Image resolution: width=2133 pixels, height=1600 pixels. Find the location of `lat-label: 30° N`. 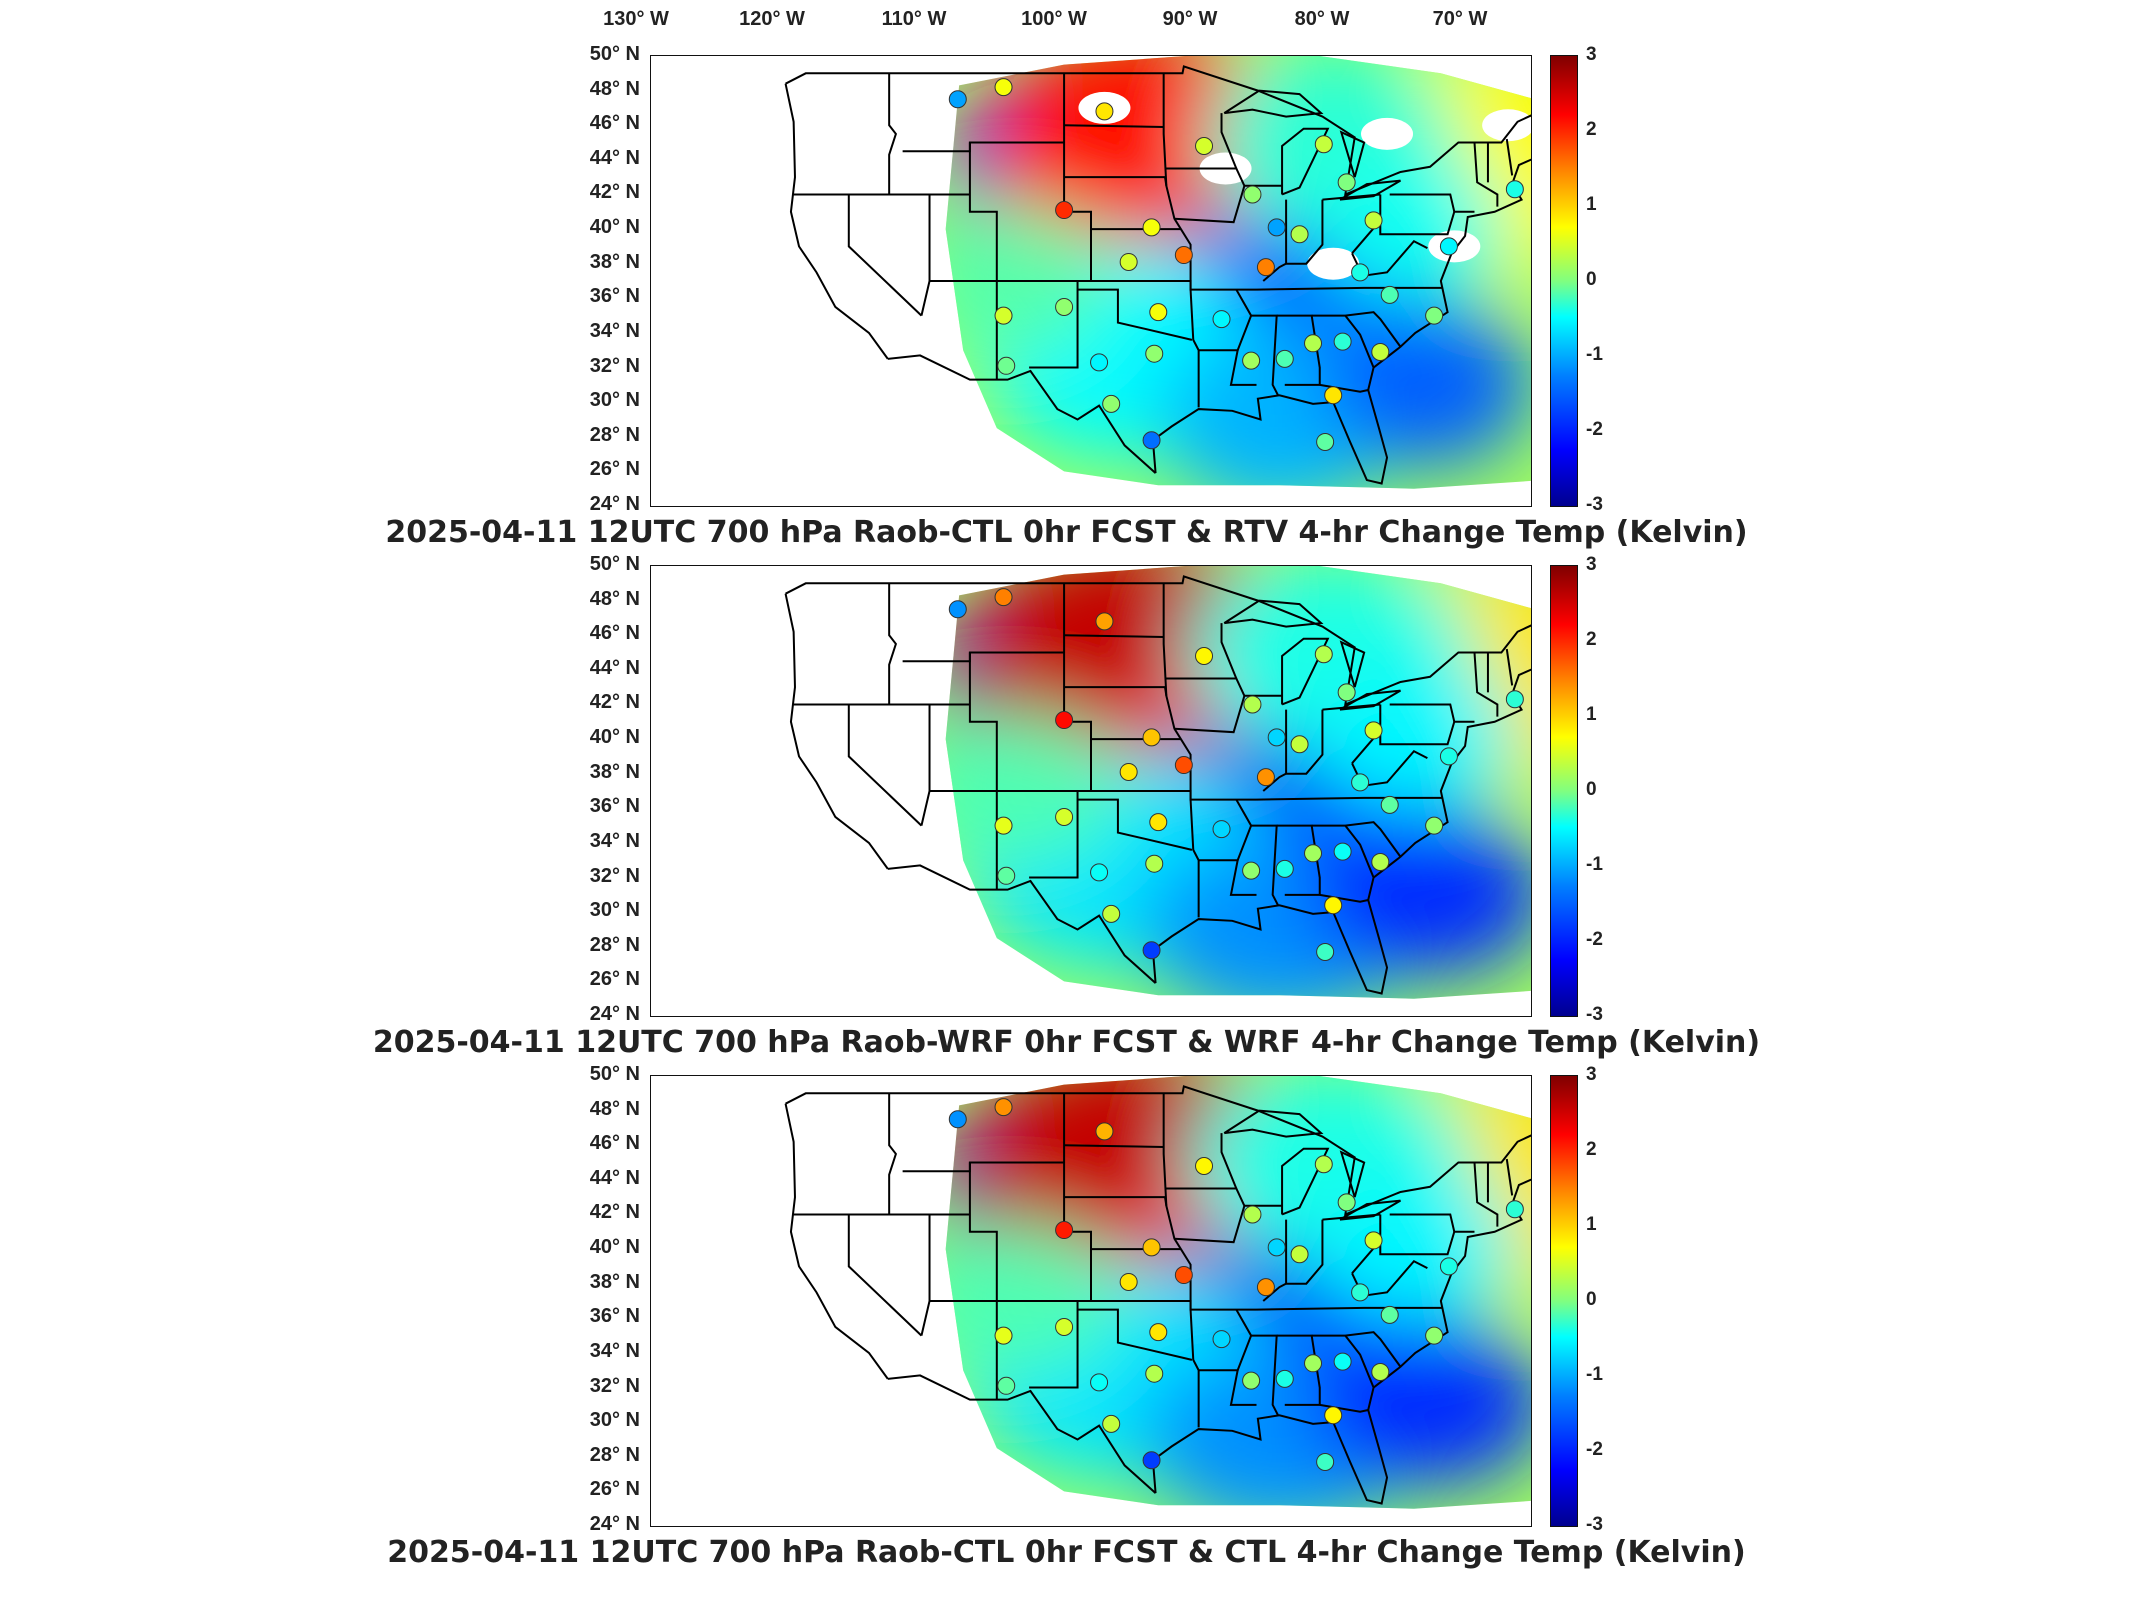

lat-label: 30° N is located at coordinates (614, 910).